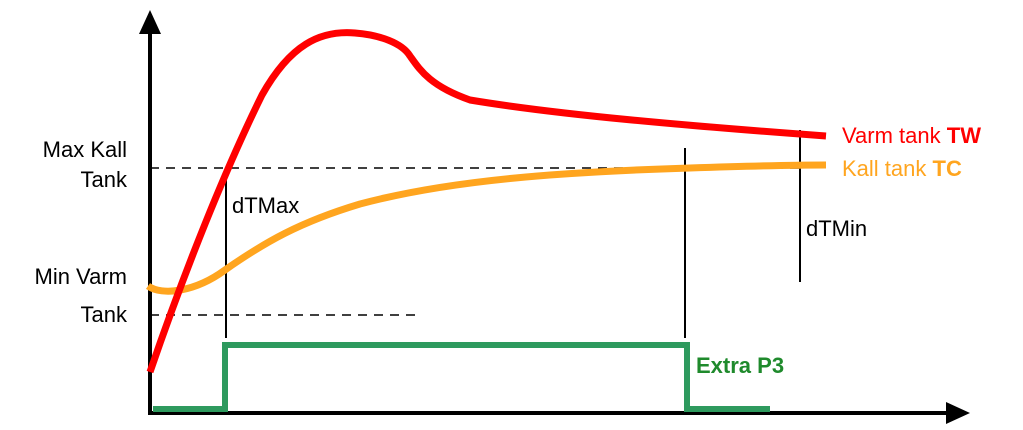 The image size is (1023, 430). What do you see at coordinates (150, 22) in the screenshot?
I see `y-axis-arrowhead` at bounding box center [150, 22].